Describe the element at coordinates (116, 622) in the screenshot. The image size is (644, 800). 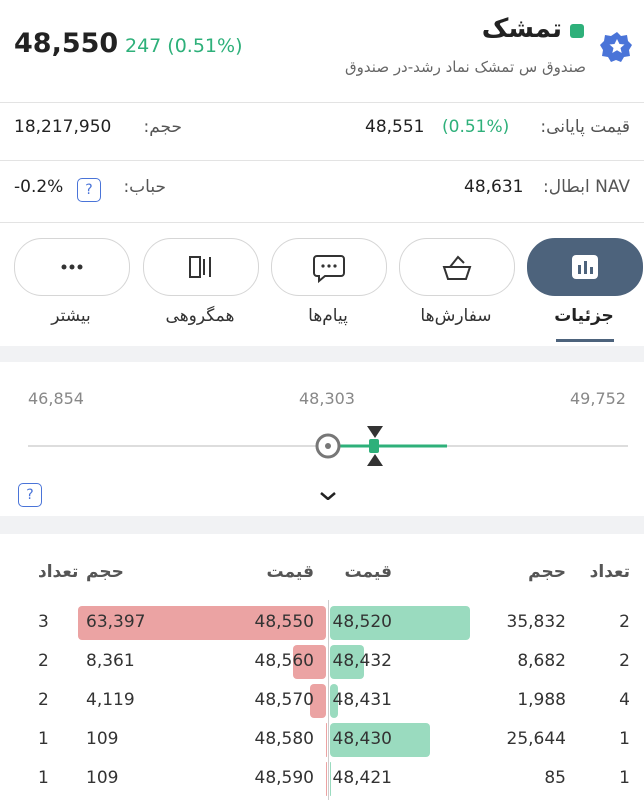
I see `order-cell: 63,397` at that location.